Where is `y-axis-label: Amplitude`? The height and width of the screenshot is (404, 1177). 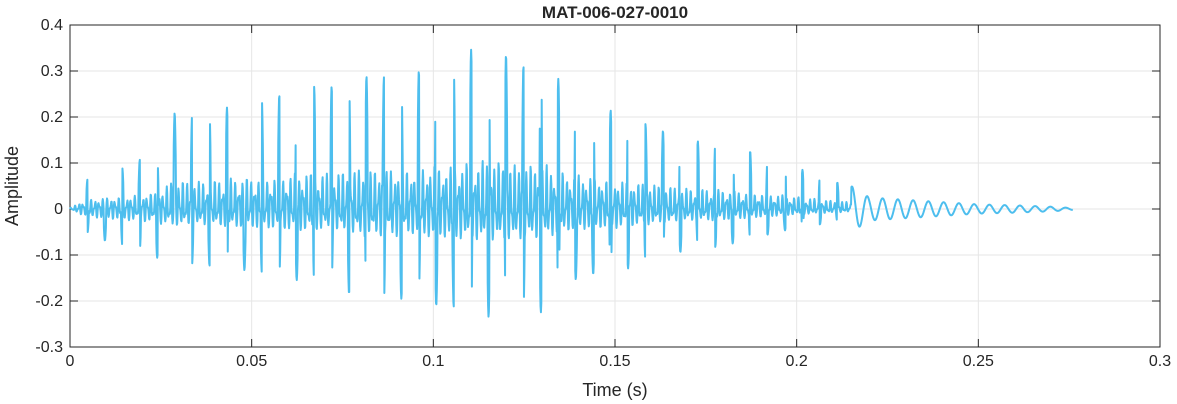 y-axis-label: Amplitude is located at coordinates (12, 186).